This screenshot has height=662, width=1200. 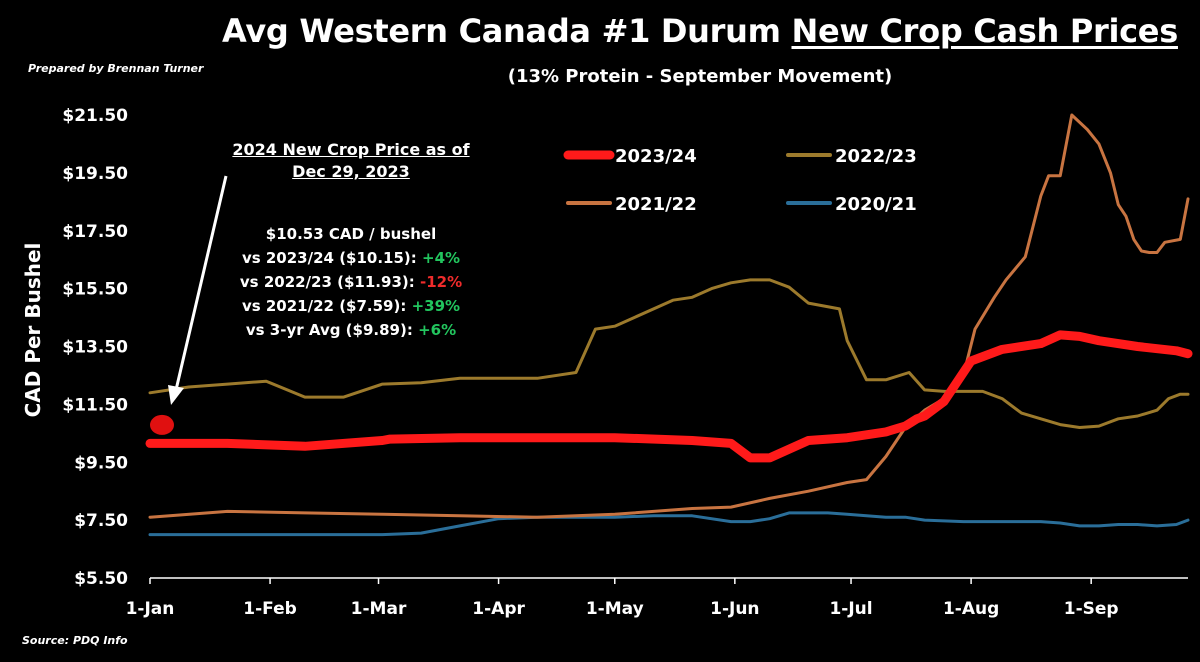 I want to click on annotation-arrowhead, so click(x=176, y=395).